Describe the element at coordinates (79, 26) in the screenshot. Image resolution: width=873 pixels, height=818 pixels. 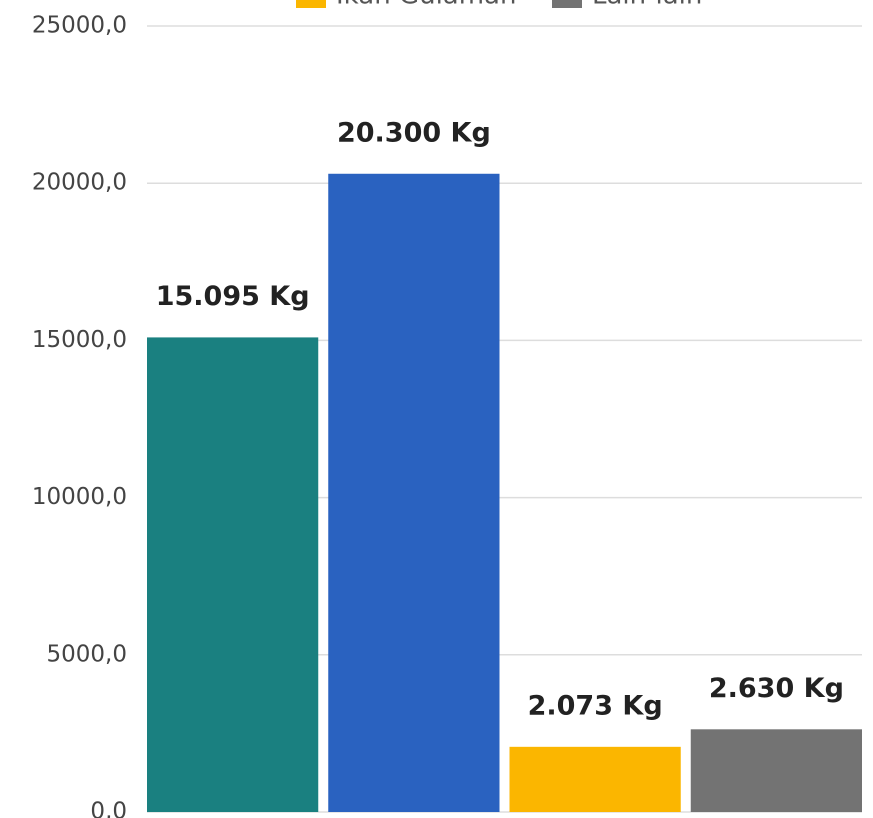
I see `y-tick-label: 25000,0` at that location.